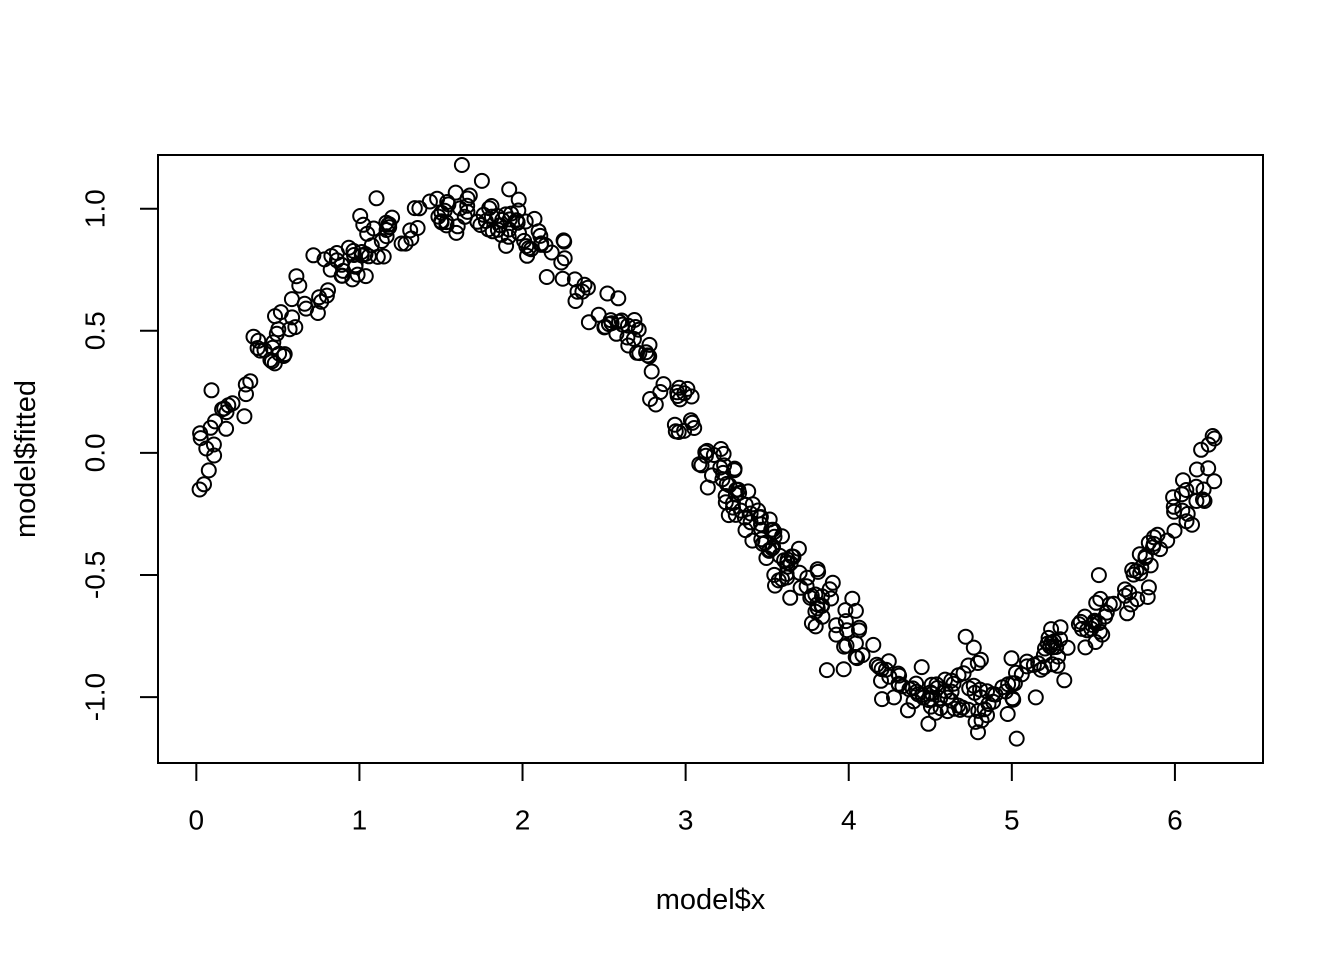 The width and height of the screenshot is (1344, 960). I want to click on x-axis-tick-label: 4, so click(849, 820).